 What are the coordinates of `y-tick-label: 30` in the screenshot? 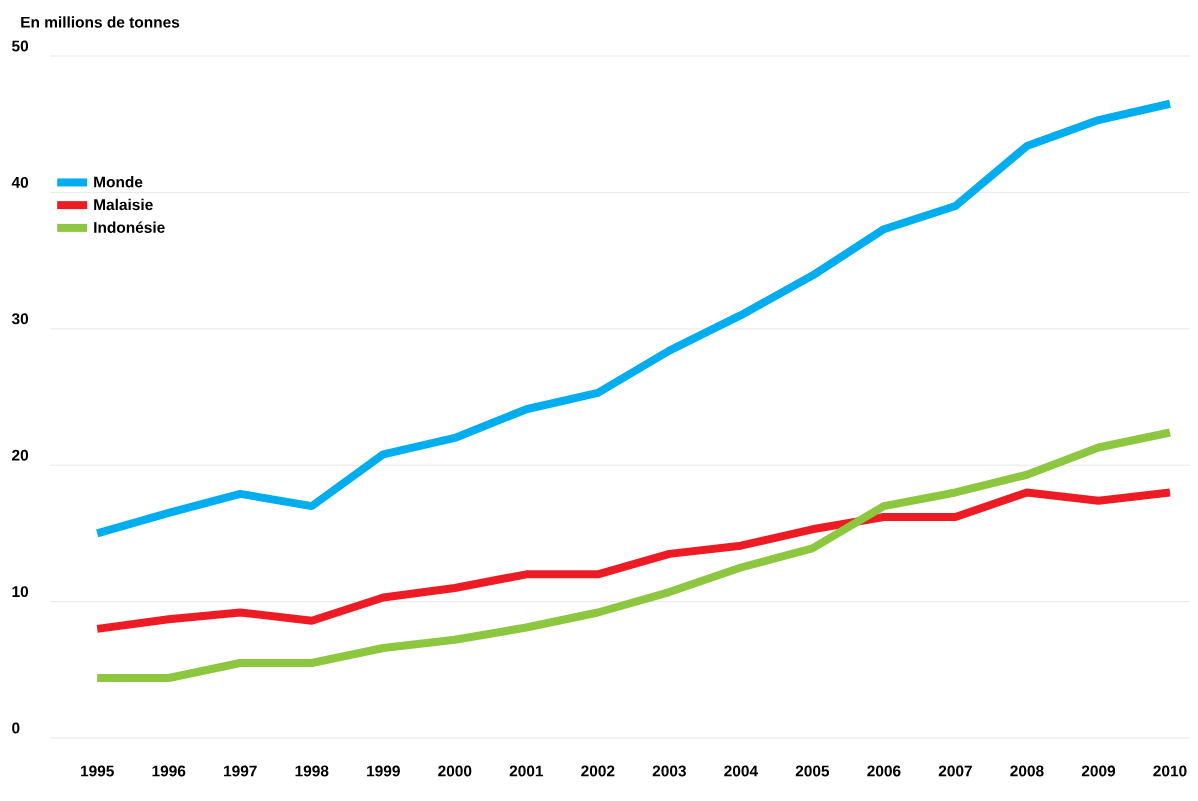 It's located at (20, 319).